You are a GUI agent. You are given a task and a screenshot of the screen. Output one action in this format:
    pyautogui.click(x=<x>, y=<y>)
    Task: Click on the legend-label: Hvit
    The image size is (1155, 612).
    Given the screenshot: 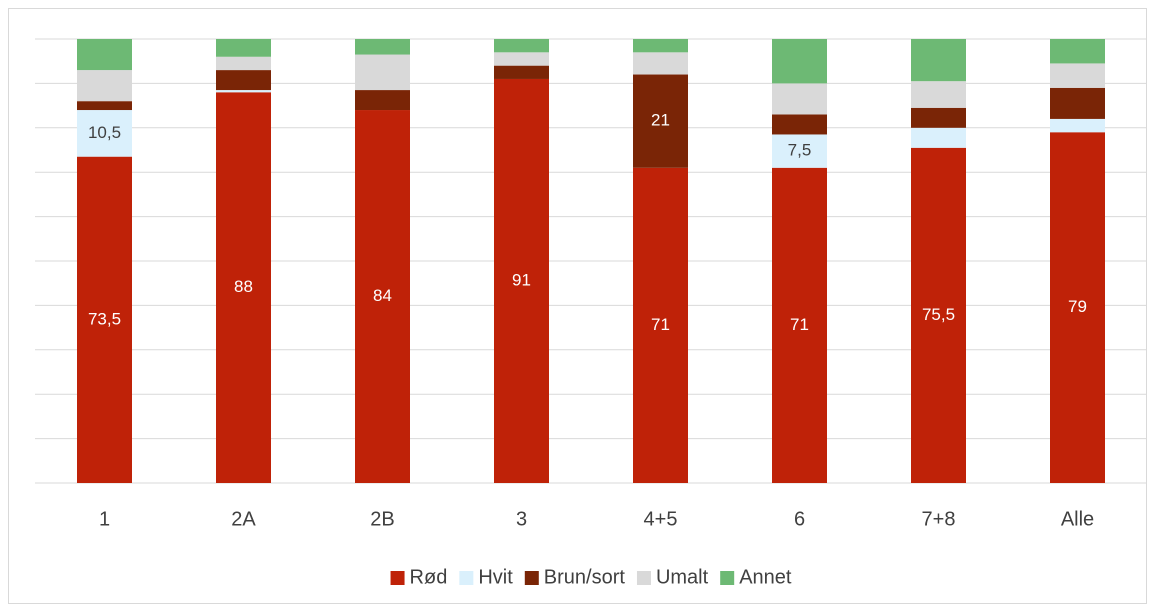 What is the action you would take?
    pyautogui.click(x=495, y=577)
    